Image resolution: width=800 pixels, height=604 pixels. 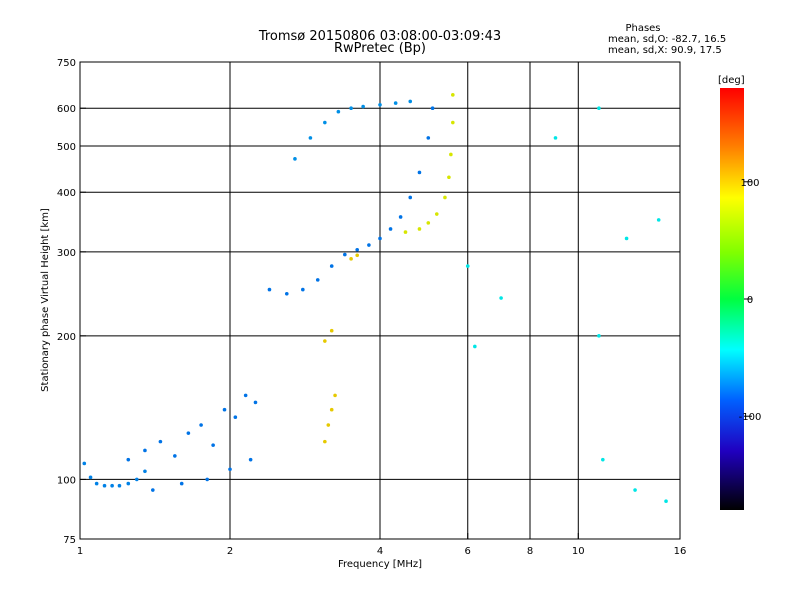 I want to click on colorbar-tick-label: 100, so click(x=749, y=183).